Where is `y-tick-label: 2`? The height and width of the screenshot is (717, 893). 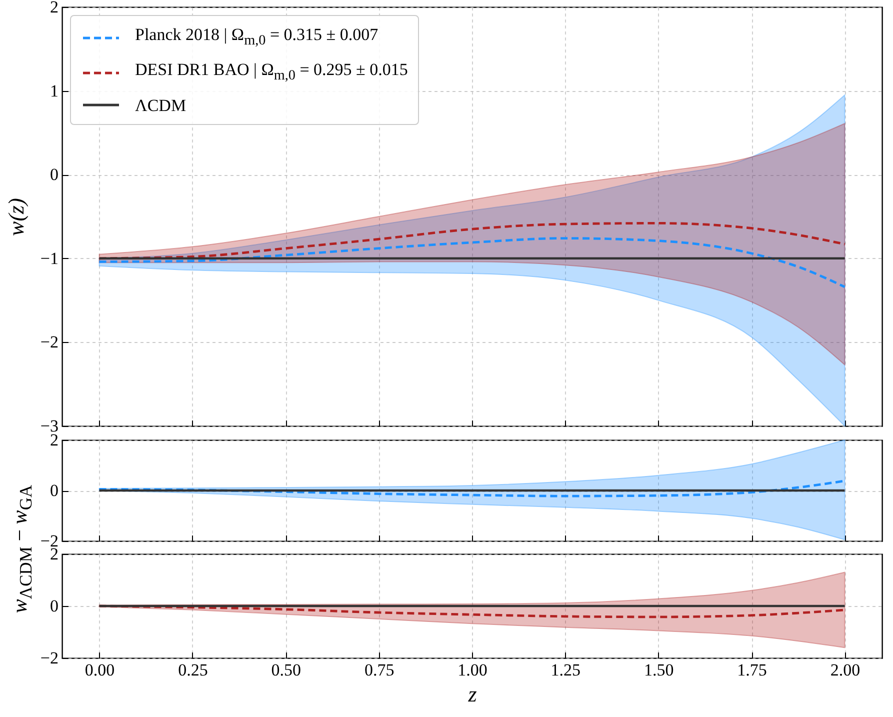 y-tick-label: 2 is located at coordinates (54, 8).